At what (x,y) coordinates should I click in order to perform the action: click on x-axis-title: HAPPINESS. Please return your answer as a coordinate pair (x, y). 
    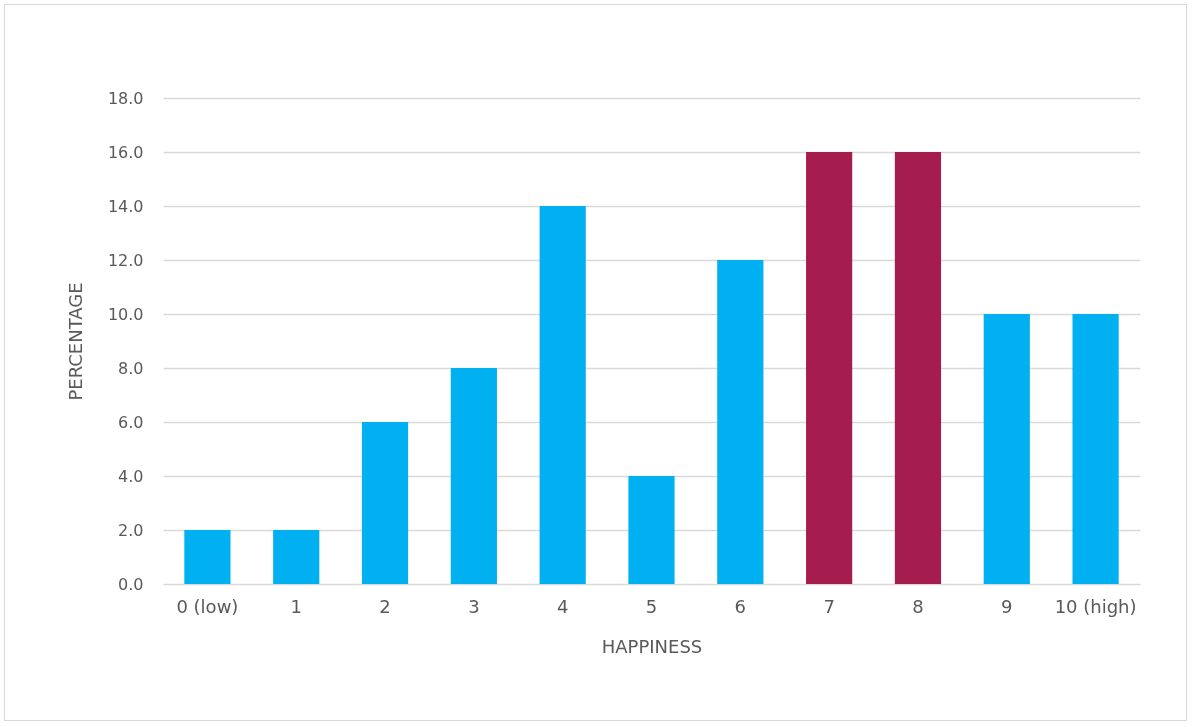
    Looking at the image, I should click on (652, 646).